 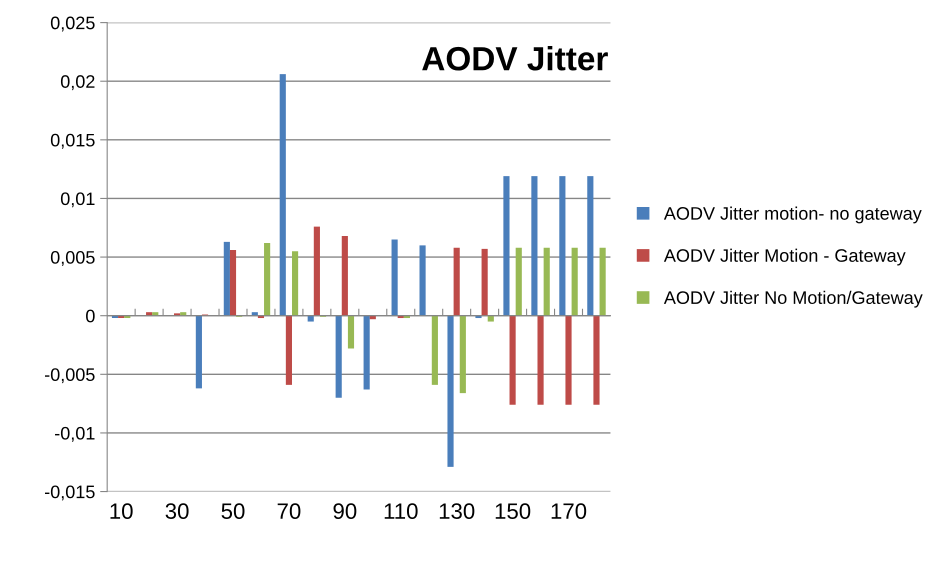 What do you see at coordinates (121, 511) in the screenshot?
I see `x-tick-label: 10` at bounding box center [121, 511].